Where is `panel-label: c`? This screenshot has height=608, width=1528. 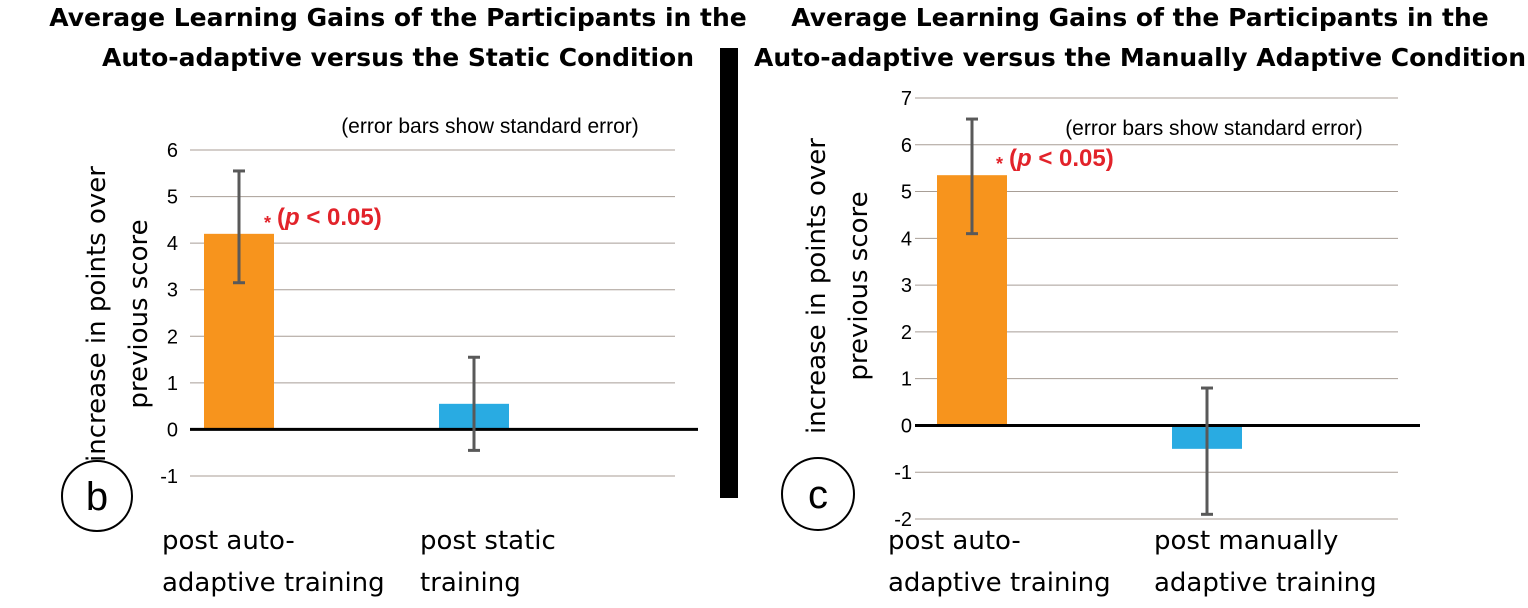 panel-label: c is located at coordinates (818, 495).